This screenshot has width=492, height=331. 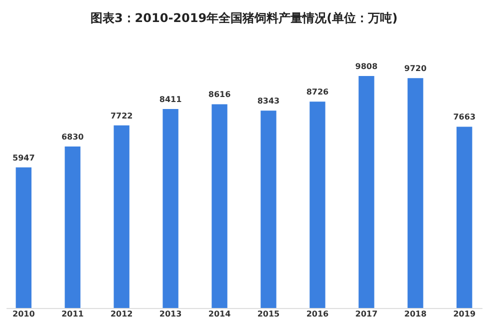 I want to click on data-label: 7663, so click(x=464, y=117).